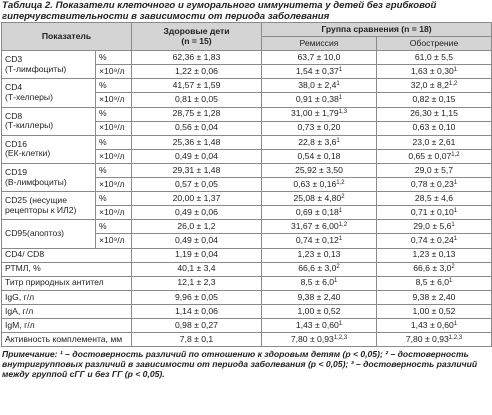 The width and height of the screenshot is (492, 415). What do you see at coordinates (30, 354) in the screenshot?
I see `note-label: Примечание:` at bounding box center [30, 354].